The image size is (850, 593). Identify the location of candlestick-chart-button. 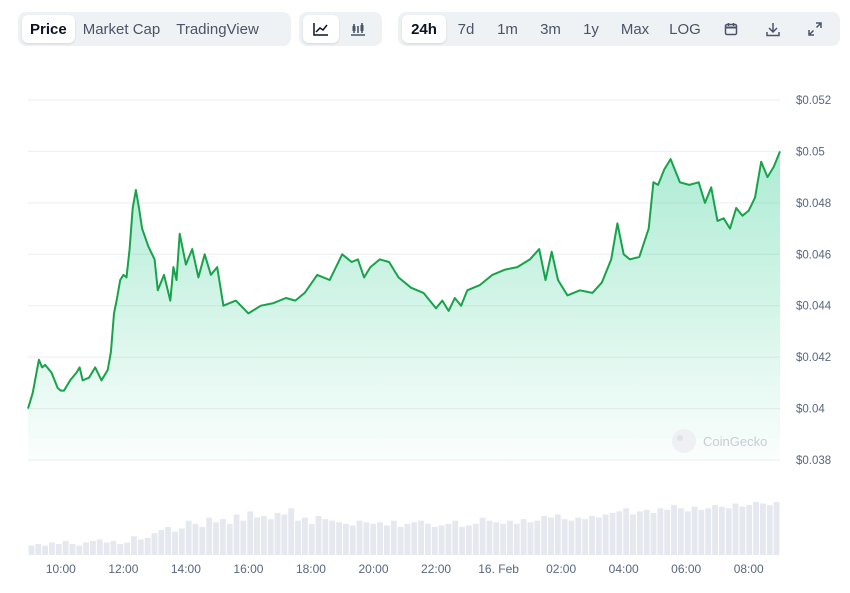
(358, 29).